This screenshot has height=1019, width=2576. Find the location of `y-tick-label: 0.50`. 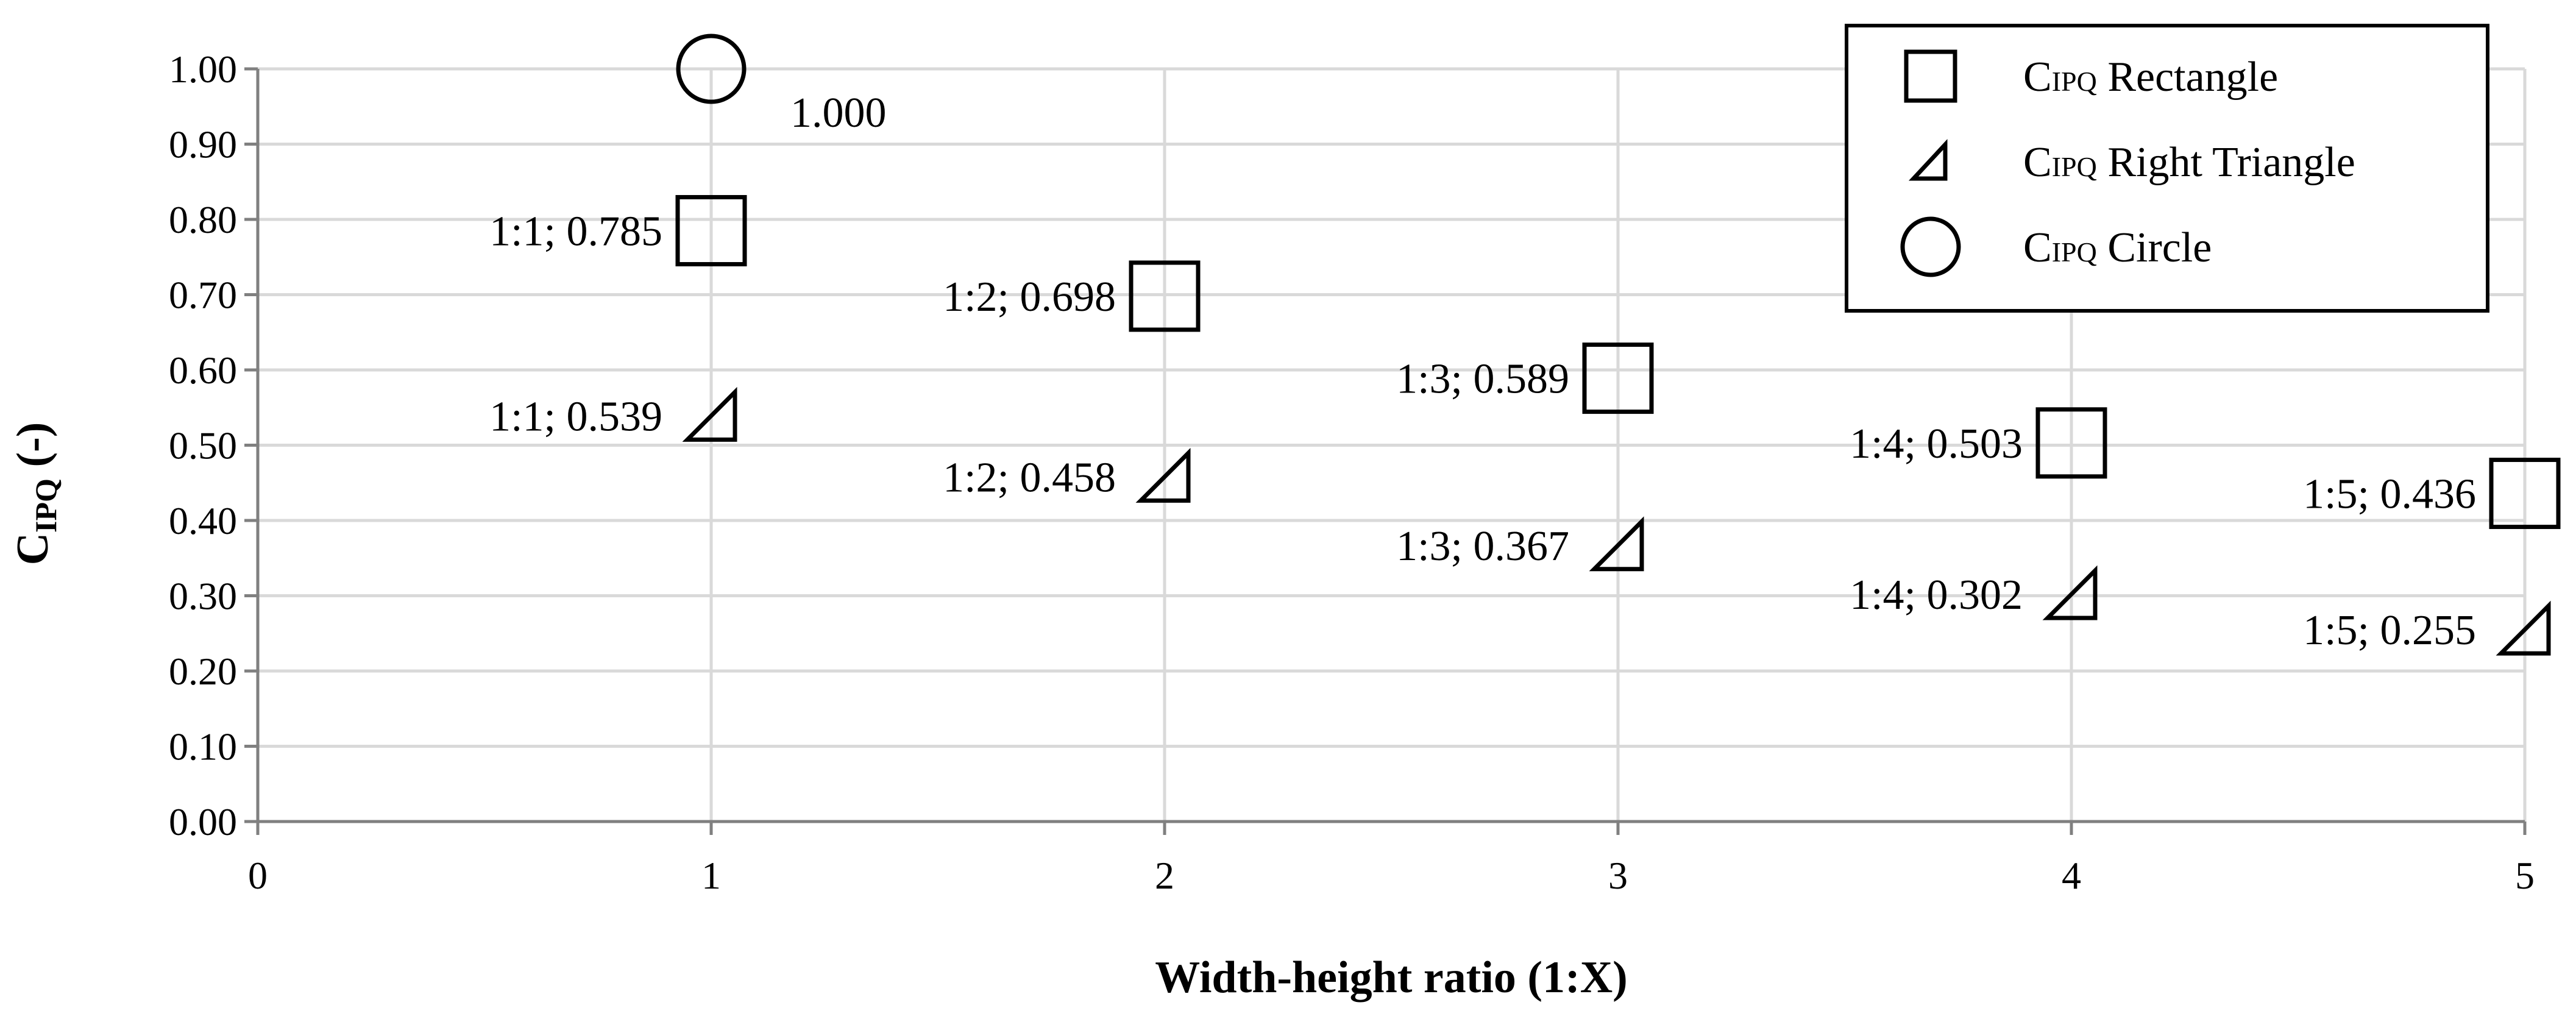

y-tick-label: 0.50 is located at coordinates (203, 445).